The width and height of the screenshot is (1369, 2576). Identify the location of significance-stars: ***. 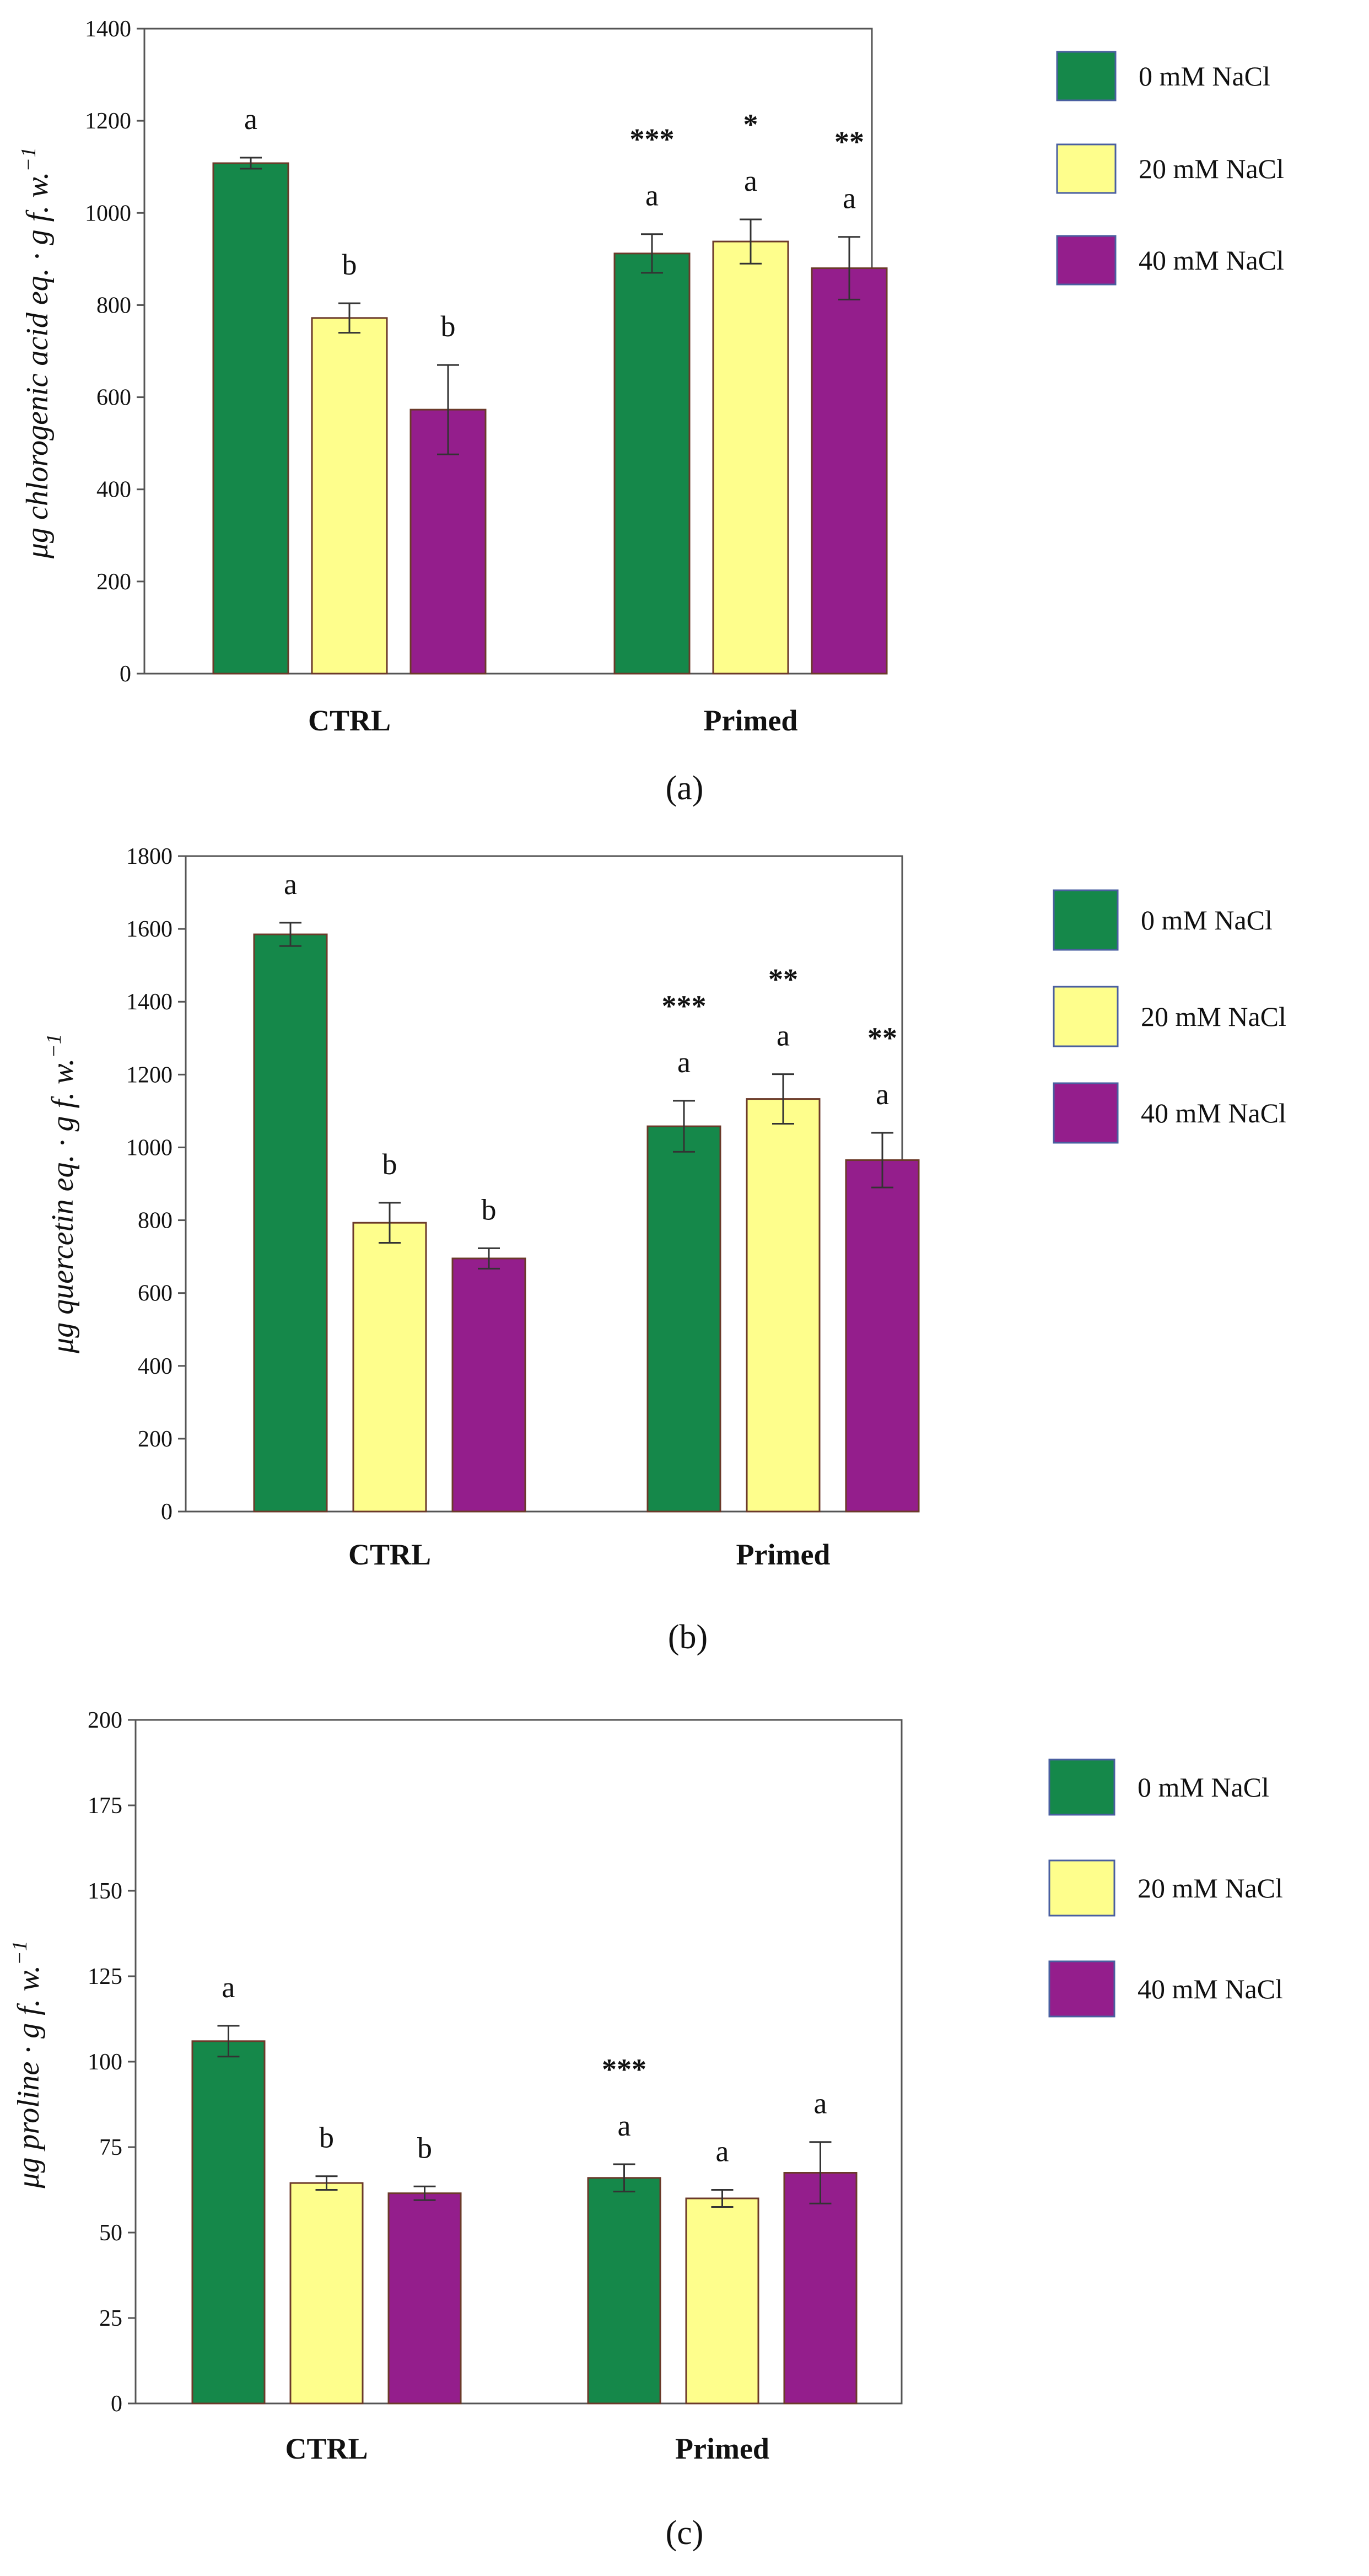
(624, 2069).